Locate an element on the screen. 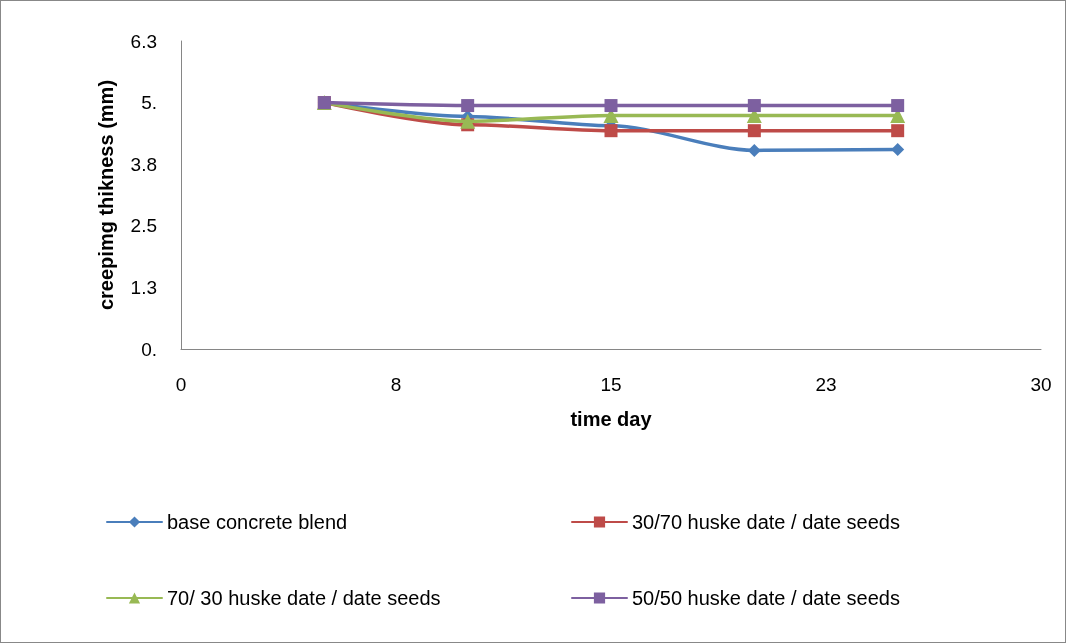 This screenshot has height=643, width=1066. x-tick-label: 0 is located at coordinates (181, 384).